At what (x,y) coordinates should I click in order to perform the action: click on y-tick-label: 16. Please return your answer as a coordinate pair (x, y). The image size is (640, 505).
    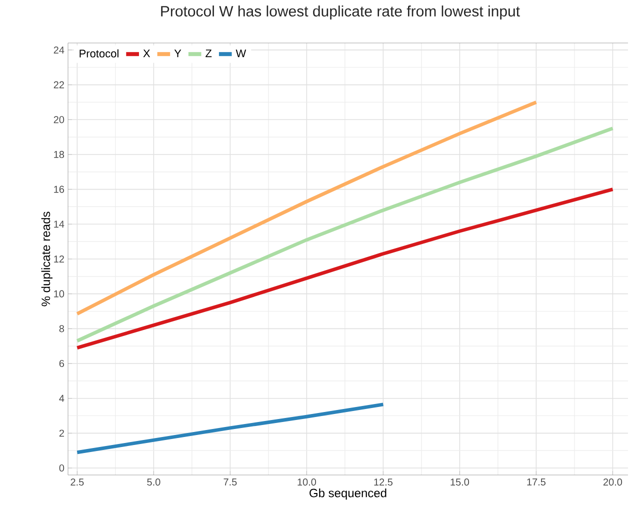
    Looking at the image, I should click on (59, 189).